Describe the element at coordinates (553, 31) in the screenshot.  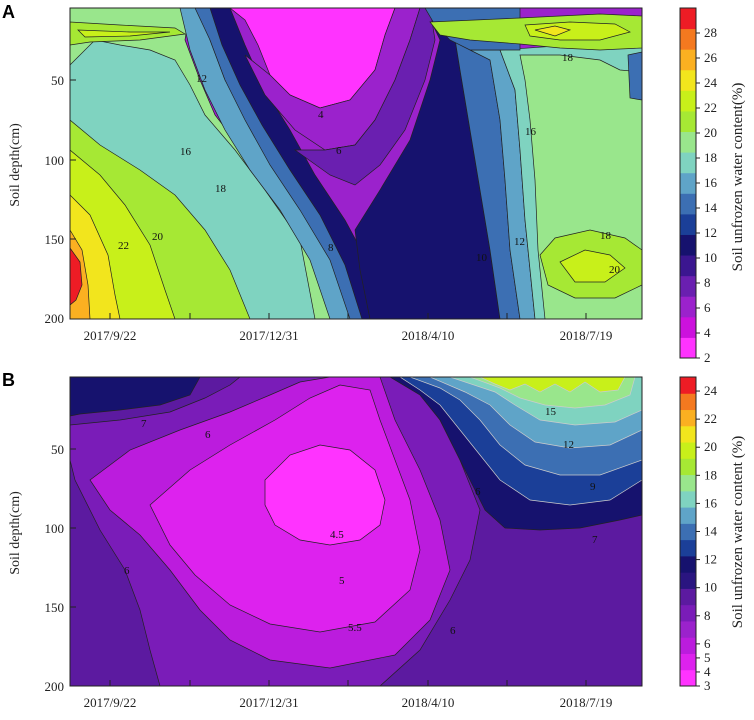
I see `panel-a-region-right-top-orange` at that location.